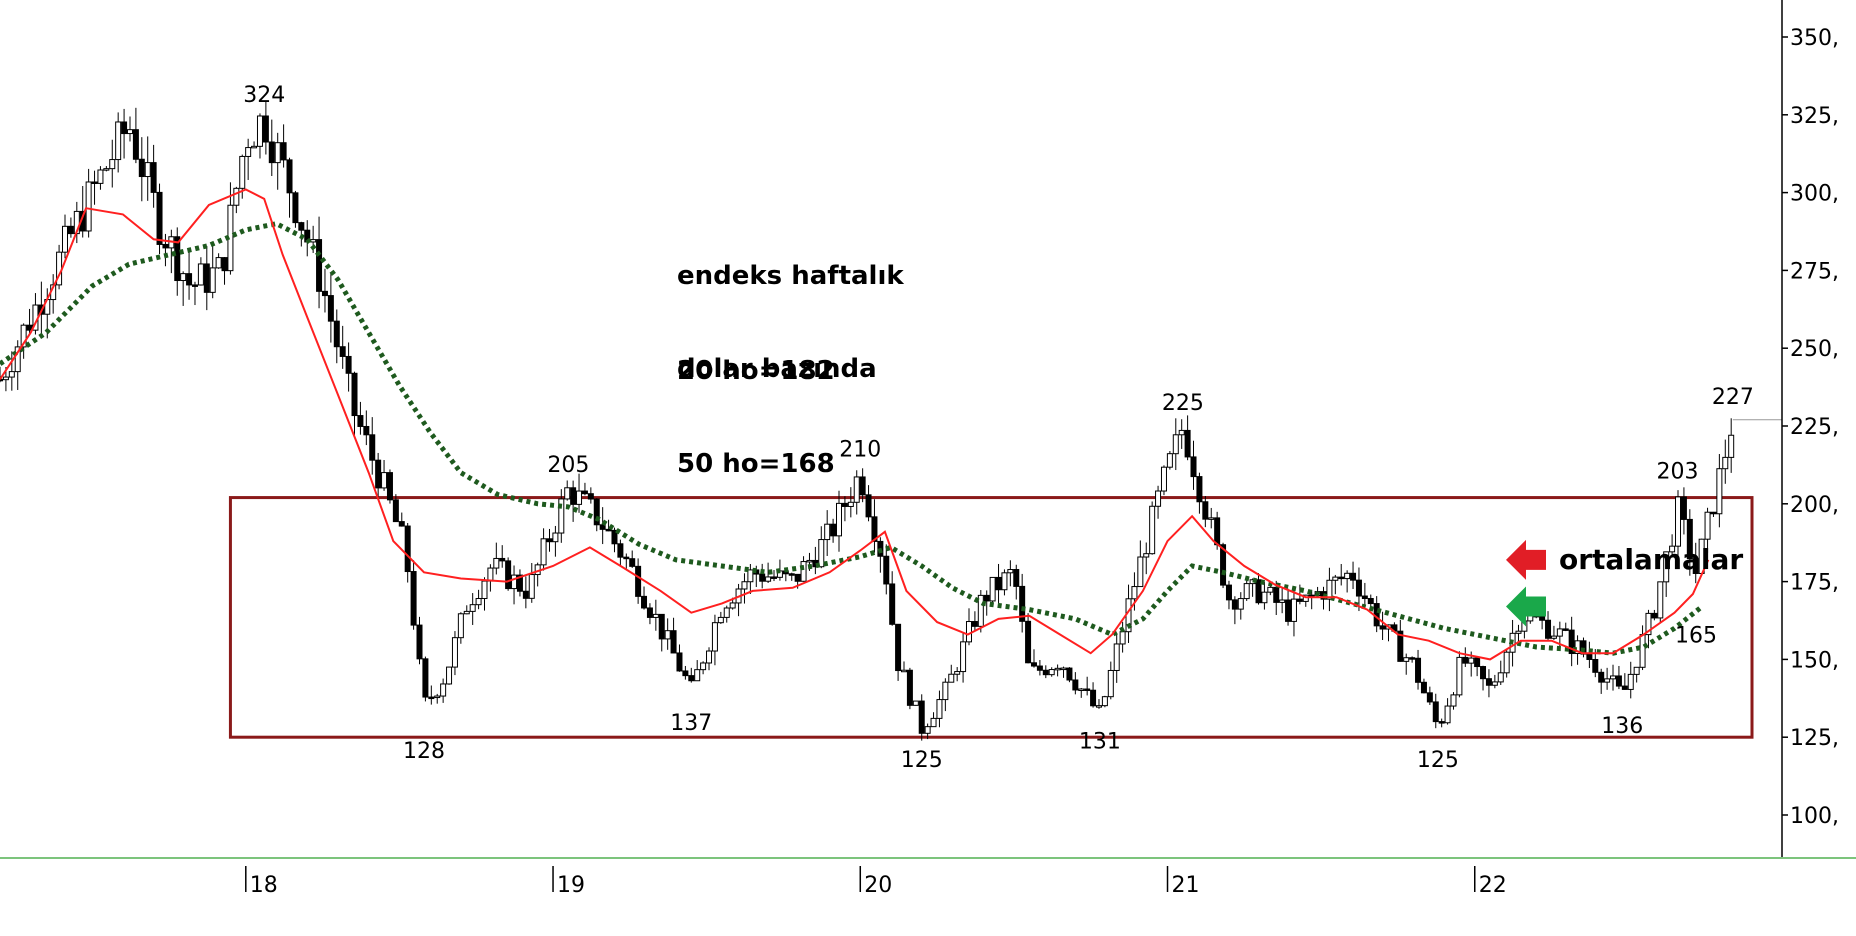 Image resolution: width=1856 pixels, height=936 pixels. Describe the element at coordinates (790, 307) in the screenshot. I see `chart-title: endeks haftalık dolar bazında` at that location.